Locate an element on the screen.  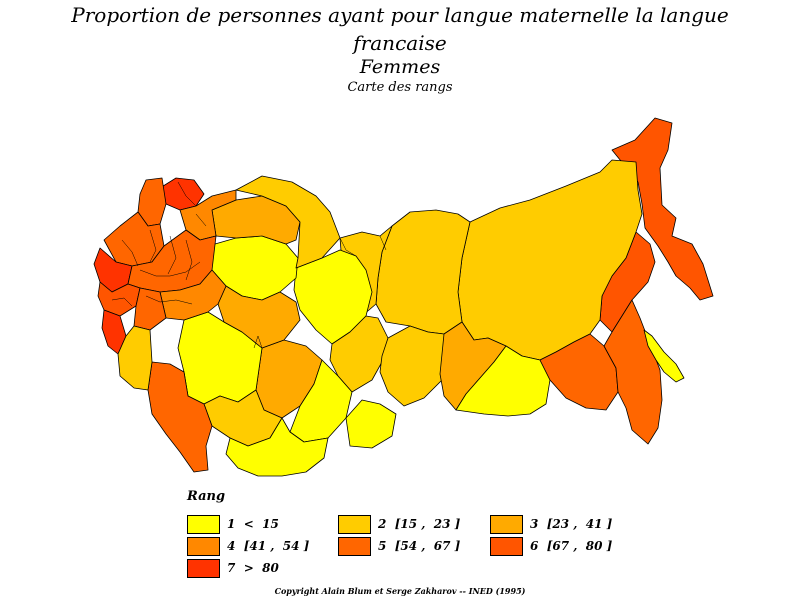
region-orenburg is located at coordinates (259, 317).